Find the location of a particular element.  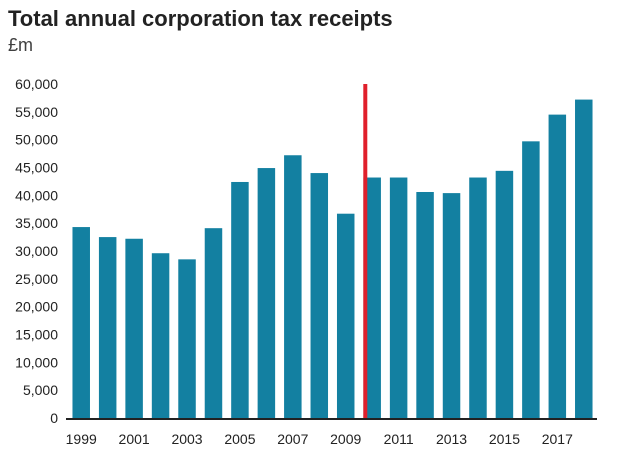

bar-2001 is located at coordinates (134, 328).